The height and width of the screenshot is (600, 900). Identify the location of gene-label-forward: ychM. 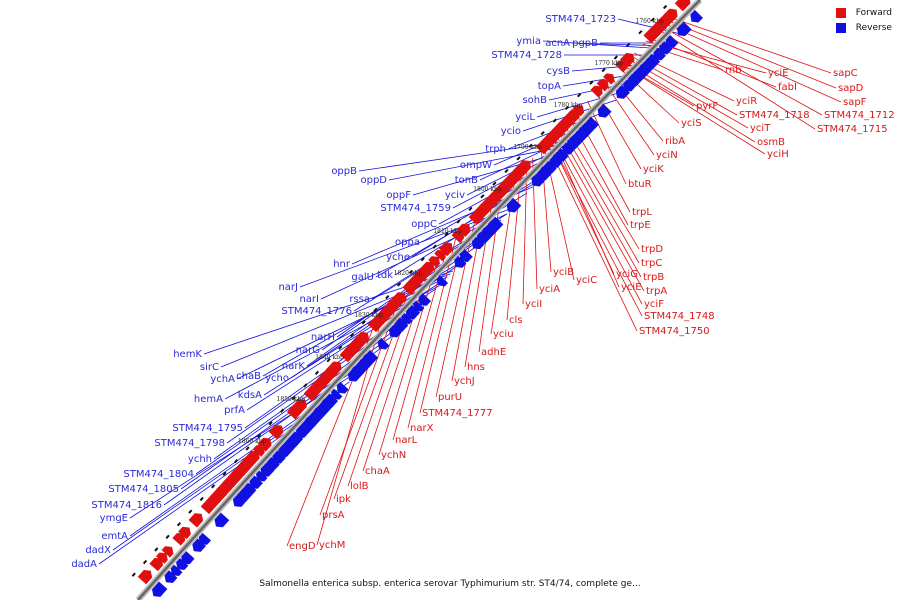
(332, 545).